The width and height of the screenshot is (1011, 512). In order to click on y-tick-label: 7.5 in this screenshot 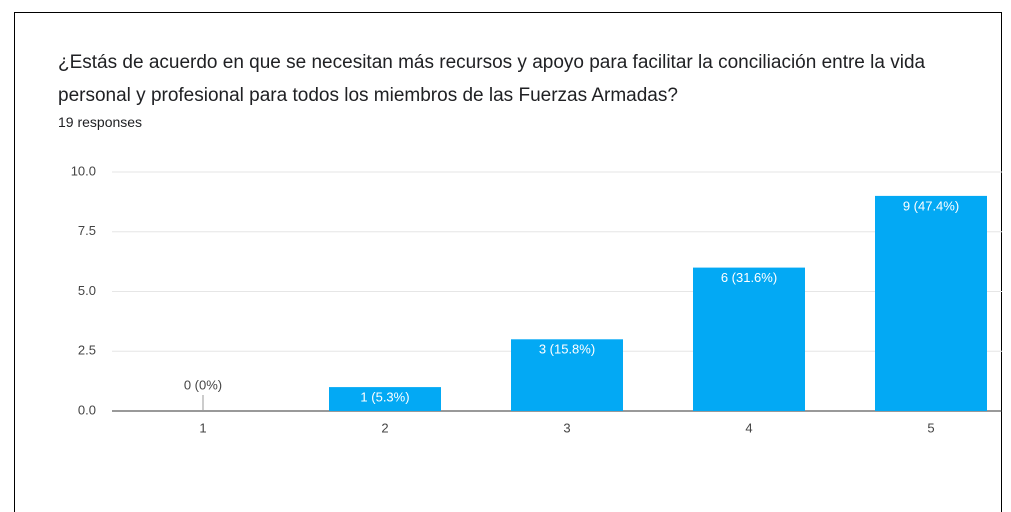, I will do `click(87, 230)`.